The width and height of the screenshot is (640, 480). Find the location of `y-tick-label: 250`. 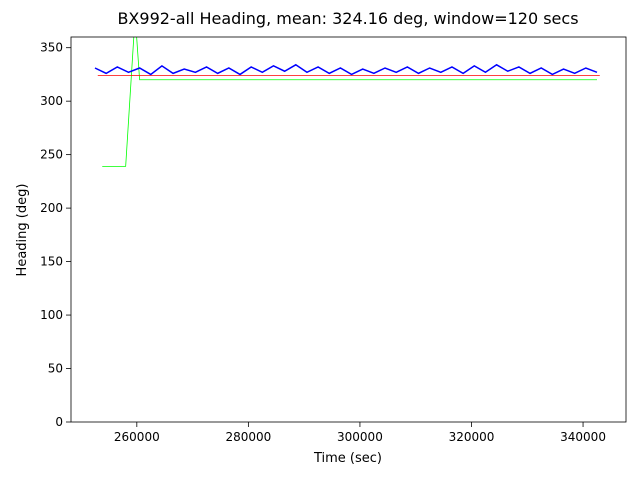

y-tick-label: 250 is located at coordinates (51, 155).